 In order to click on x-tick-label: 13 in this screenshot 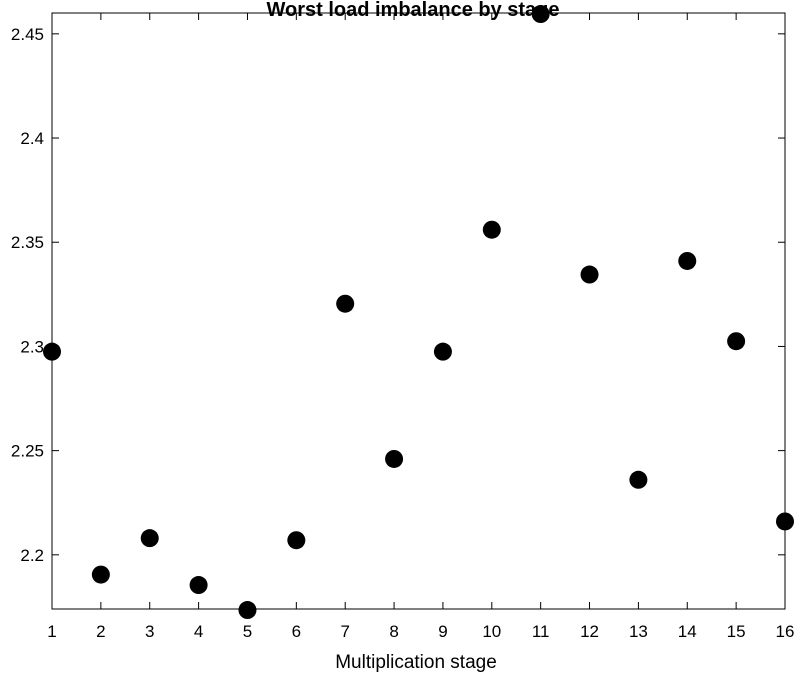, I will do `click(638, 631)`.